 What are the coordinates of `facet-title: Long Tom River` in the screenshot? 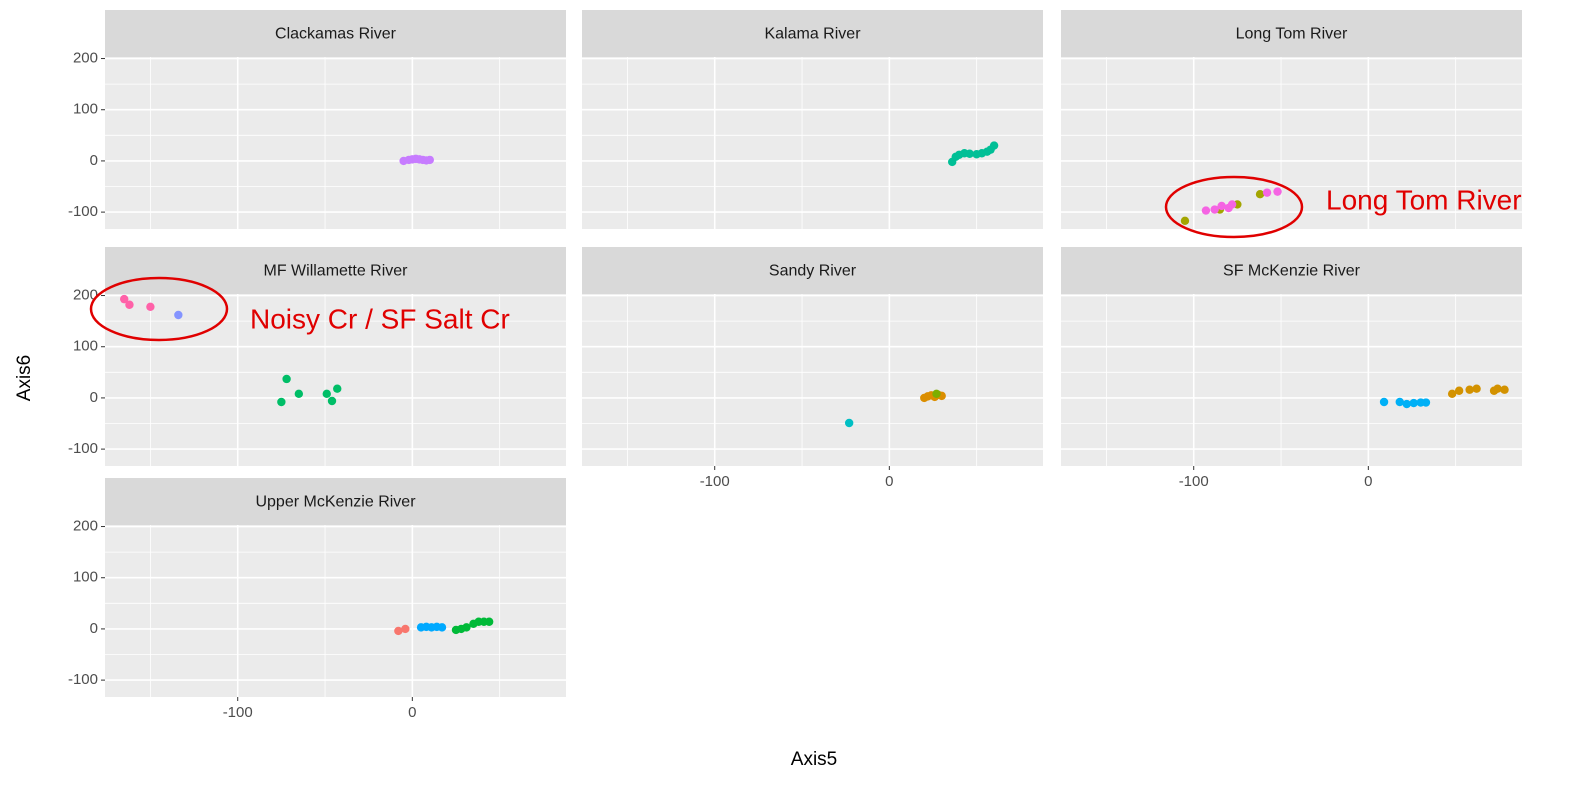 It's located at (1292, 34).